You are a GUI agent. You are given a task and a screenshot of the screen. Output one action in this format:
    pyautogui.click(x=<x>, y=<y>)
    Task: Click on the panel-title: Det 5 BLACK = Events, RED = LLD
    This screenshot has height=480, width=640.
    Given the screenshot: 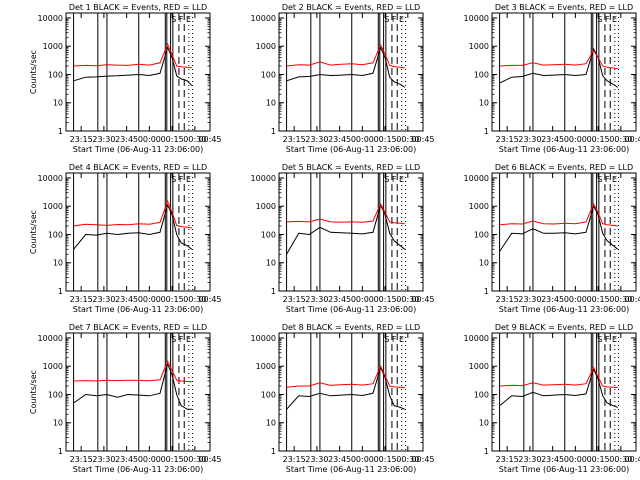 What is the action you would take?
    pyautogui.click(x=351, y=167)
    